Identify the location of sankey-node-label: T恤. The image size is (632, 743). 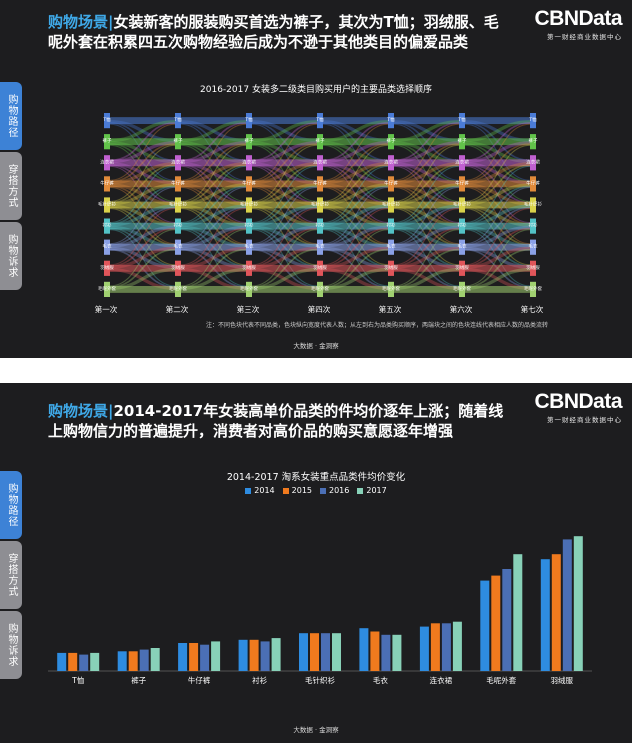
(390, 119).